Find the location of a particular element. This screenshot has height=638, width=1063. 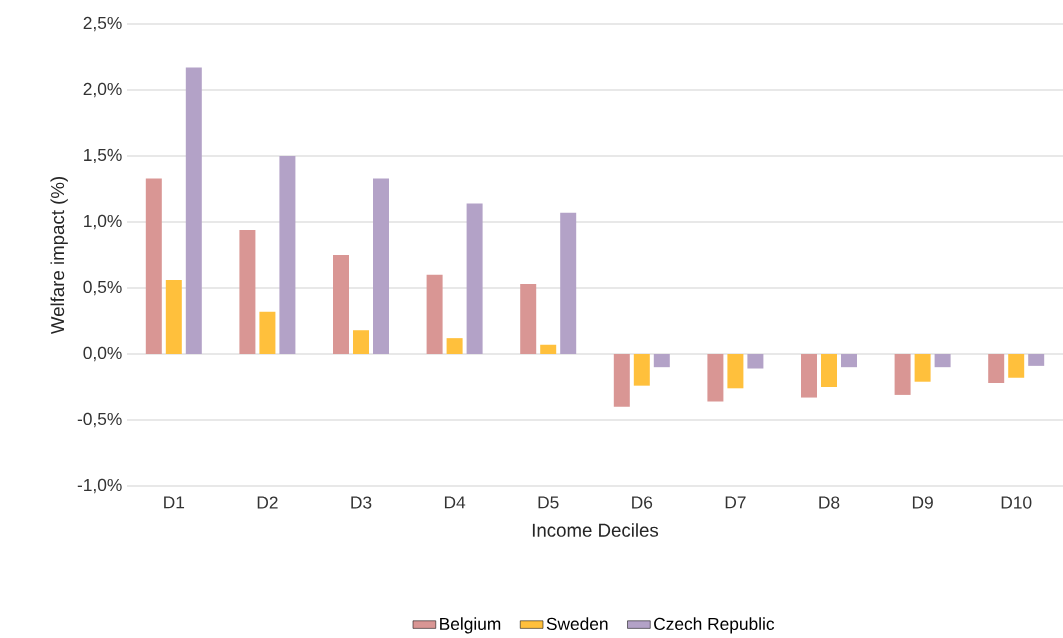

x-tick-label: D5 is located at coordinates (548, 502).